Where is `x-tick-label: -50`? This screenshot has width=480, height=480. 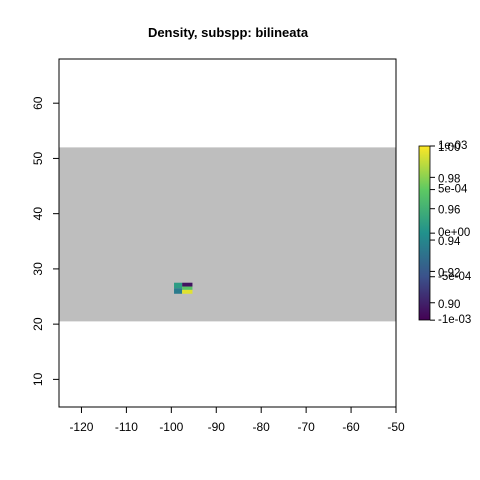 x-tick-label: -50 is located at coordinates (396, 427).